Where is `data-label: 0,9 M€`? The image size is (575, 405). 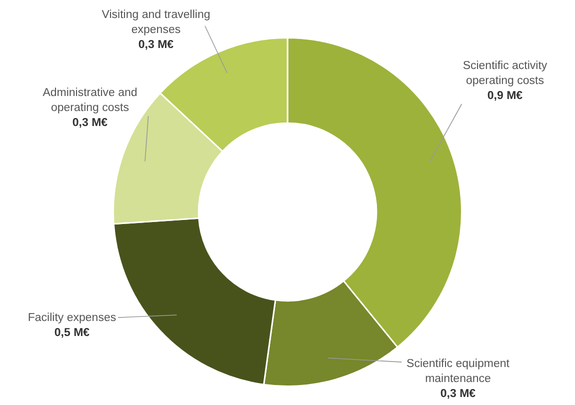
data-label: 0,9 M€ is located at coordinates (505, 96).